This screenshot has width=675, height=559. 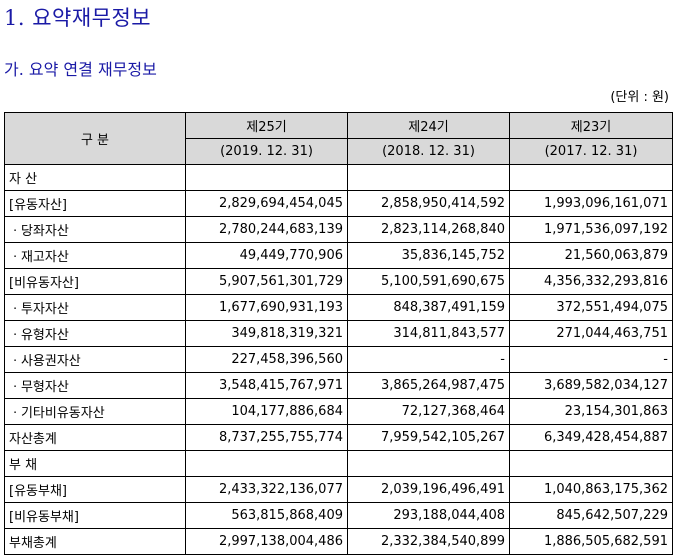 I want to click on value-cell: 2,858,950,414,592, so click(x=428, y=203).